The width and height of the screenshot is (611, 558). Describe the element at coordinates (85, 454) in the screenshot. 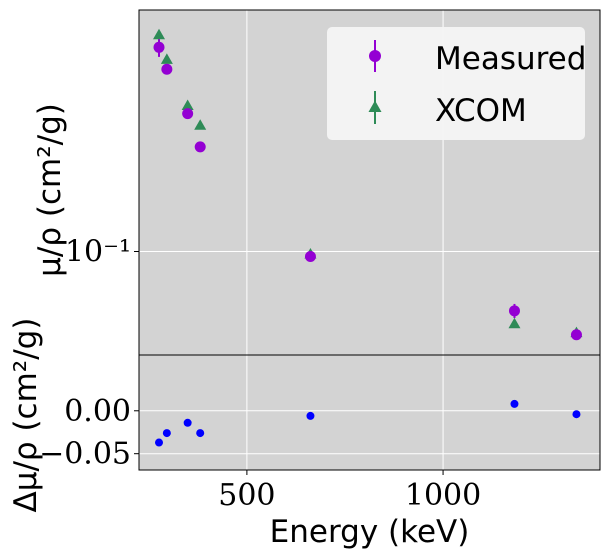

I see `bottom-y-tick-label: −0.05` at that location.